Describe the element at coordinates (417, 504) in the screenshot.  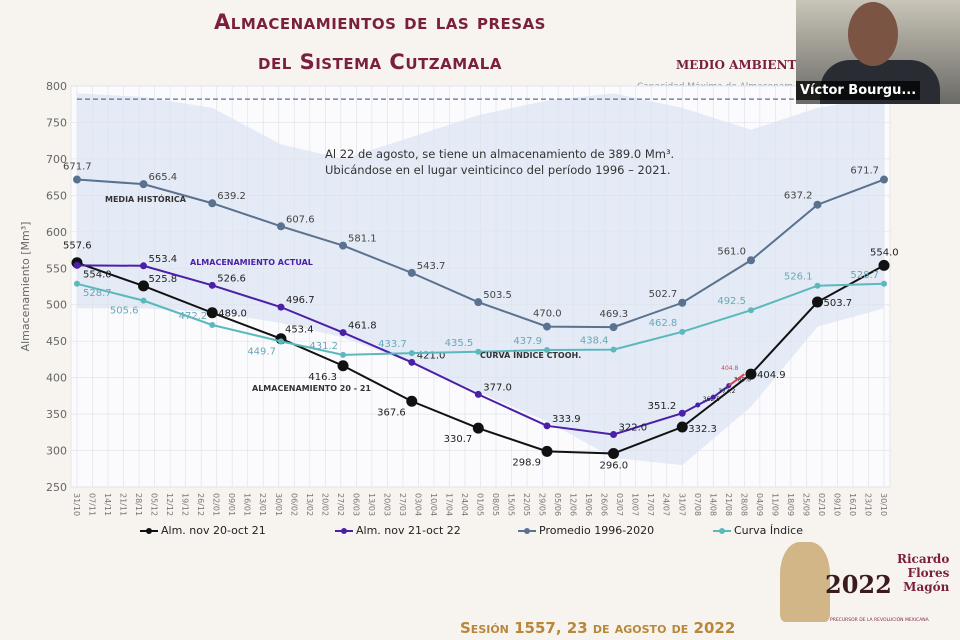
I see `x-tick-label: 03/04` at that location.